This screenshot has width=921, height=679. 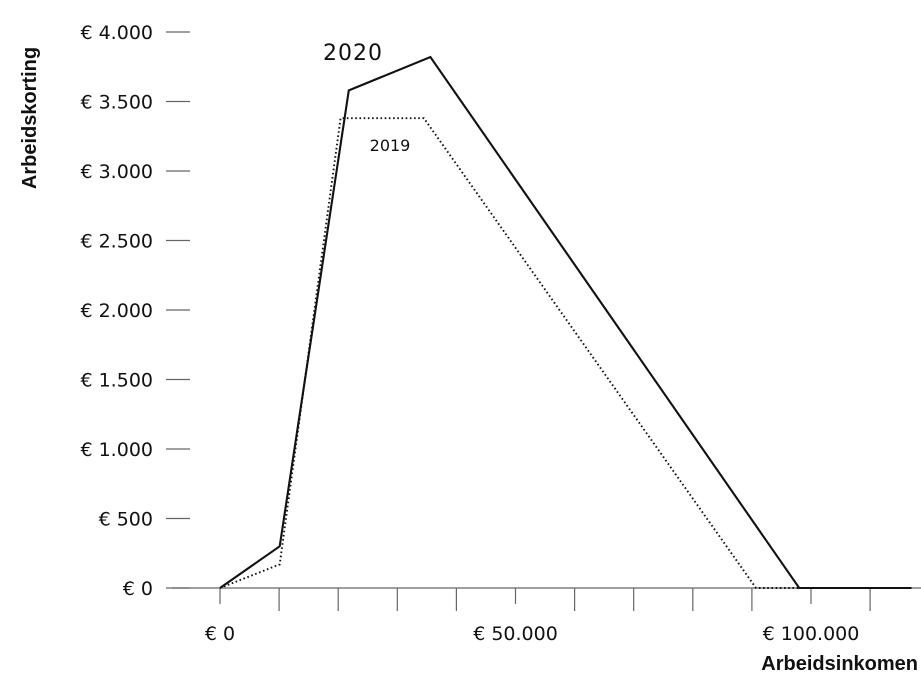 What do you see at coordinates (126, 520) in the screenshot?
I see `y-tick-label: € 500` at bounding box center [126, 520].